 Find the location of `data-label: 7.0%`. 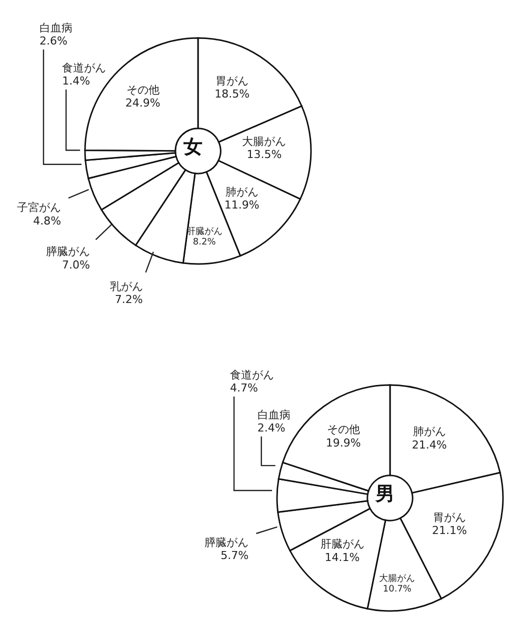

data-label: 7.0% is located at coordinates (76, 265).